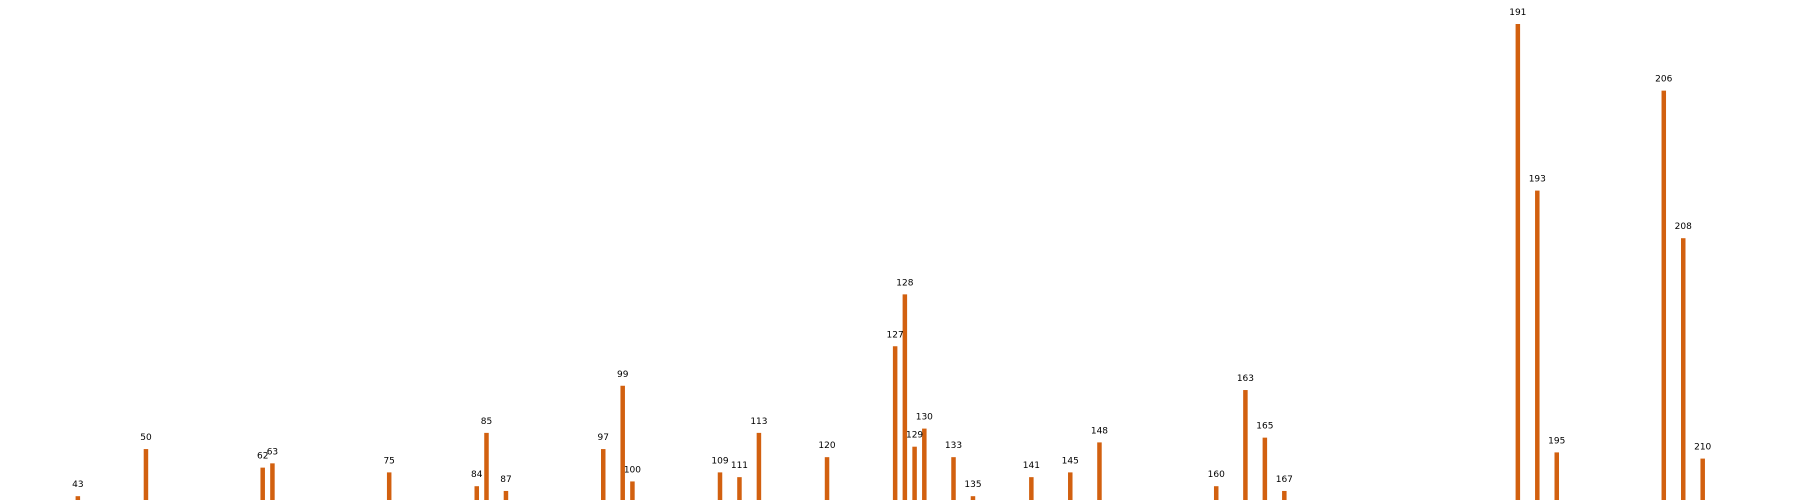  What do you see at coordinates (1099, 431) in the screenshot?
I see `bar-label-148: 148` at bounding box center [1099, 431].